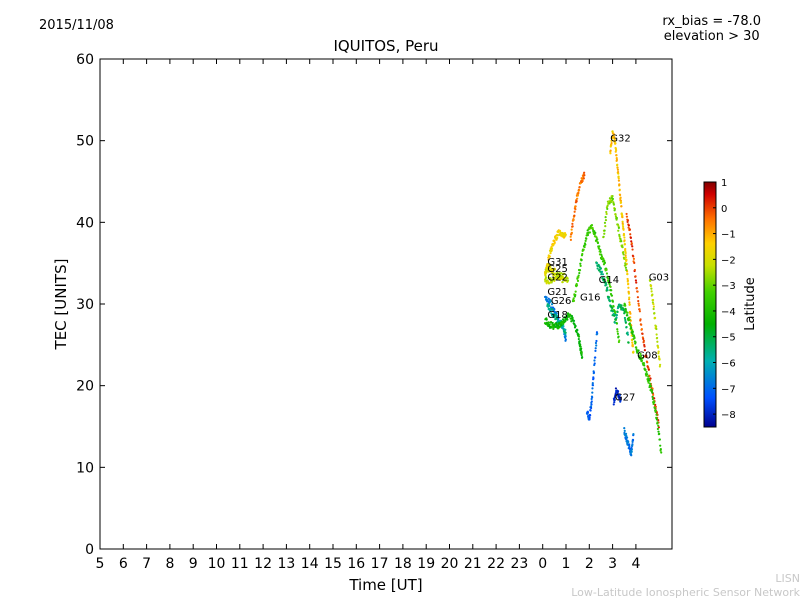  What do you see at coordinates (557, 277) in the screenshot?
I see `satellite-label: G22` at bounding box center [557, 277].